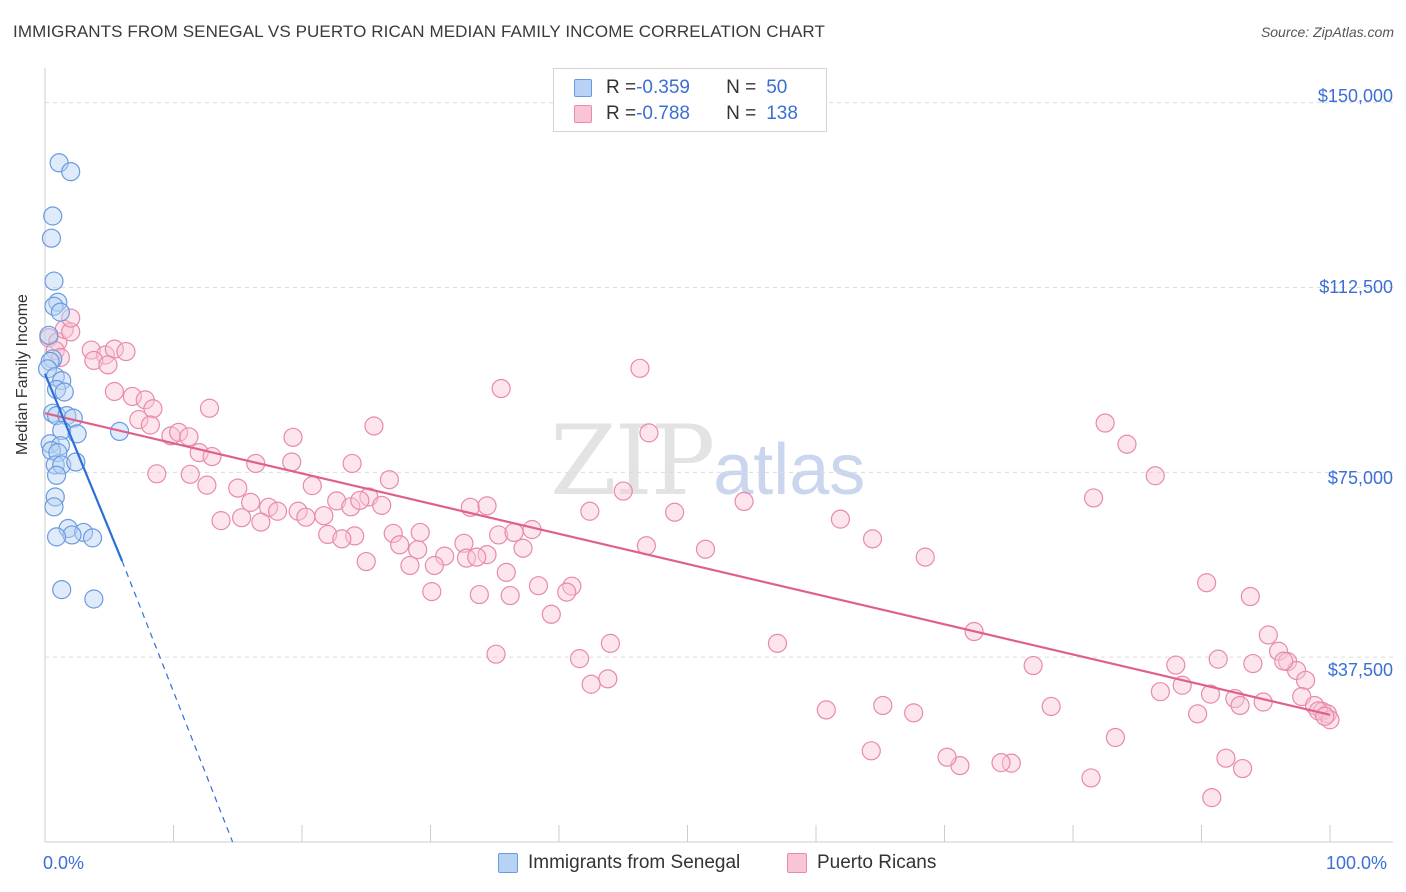 This screenshot has height=892, width=1406. I want to click on y-tick-label-150000: $150,000, so click(1355, 96).